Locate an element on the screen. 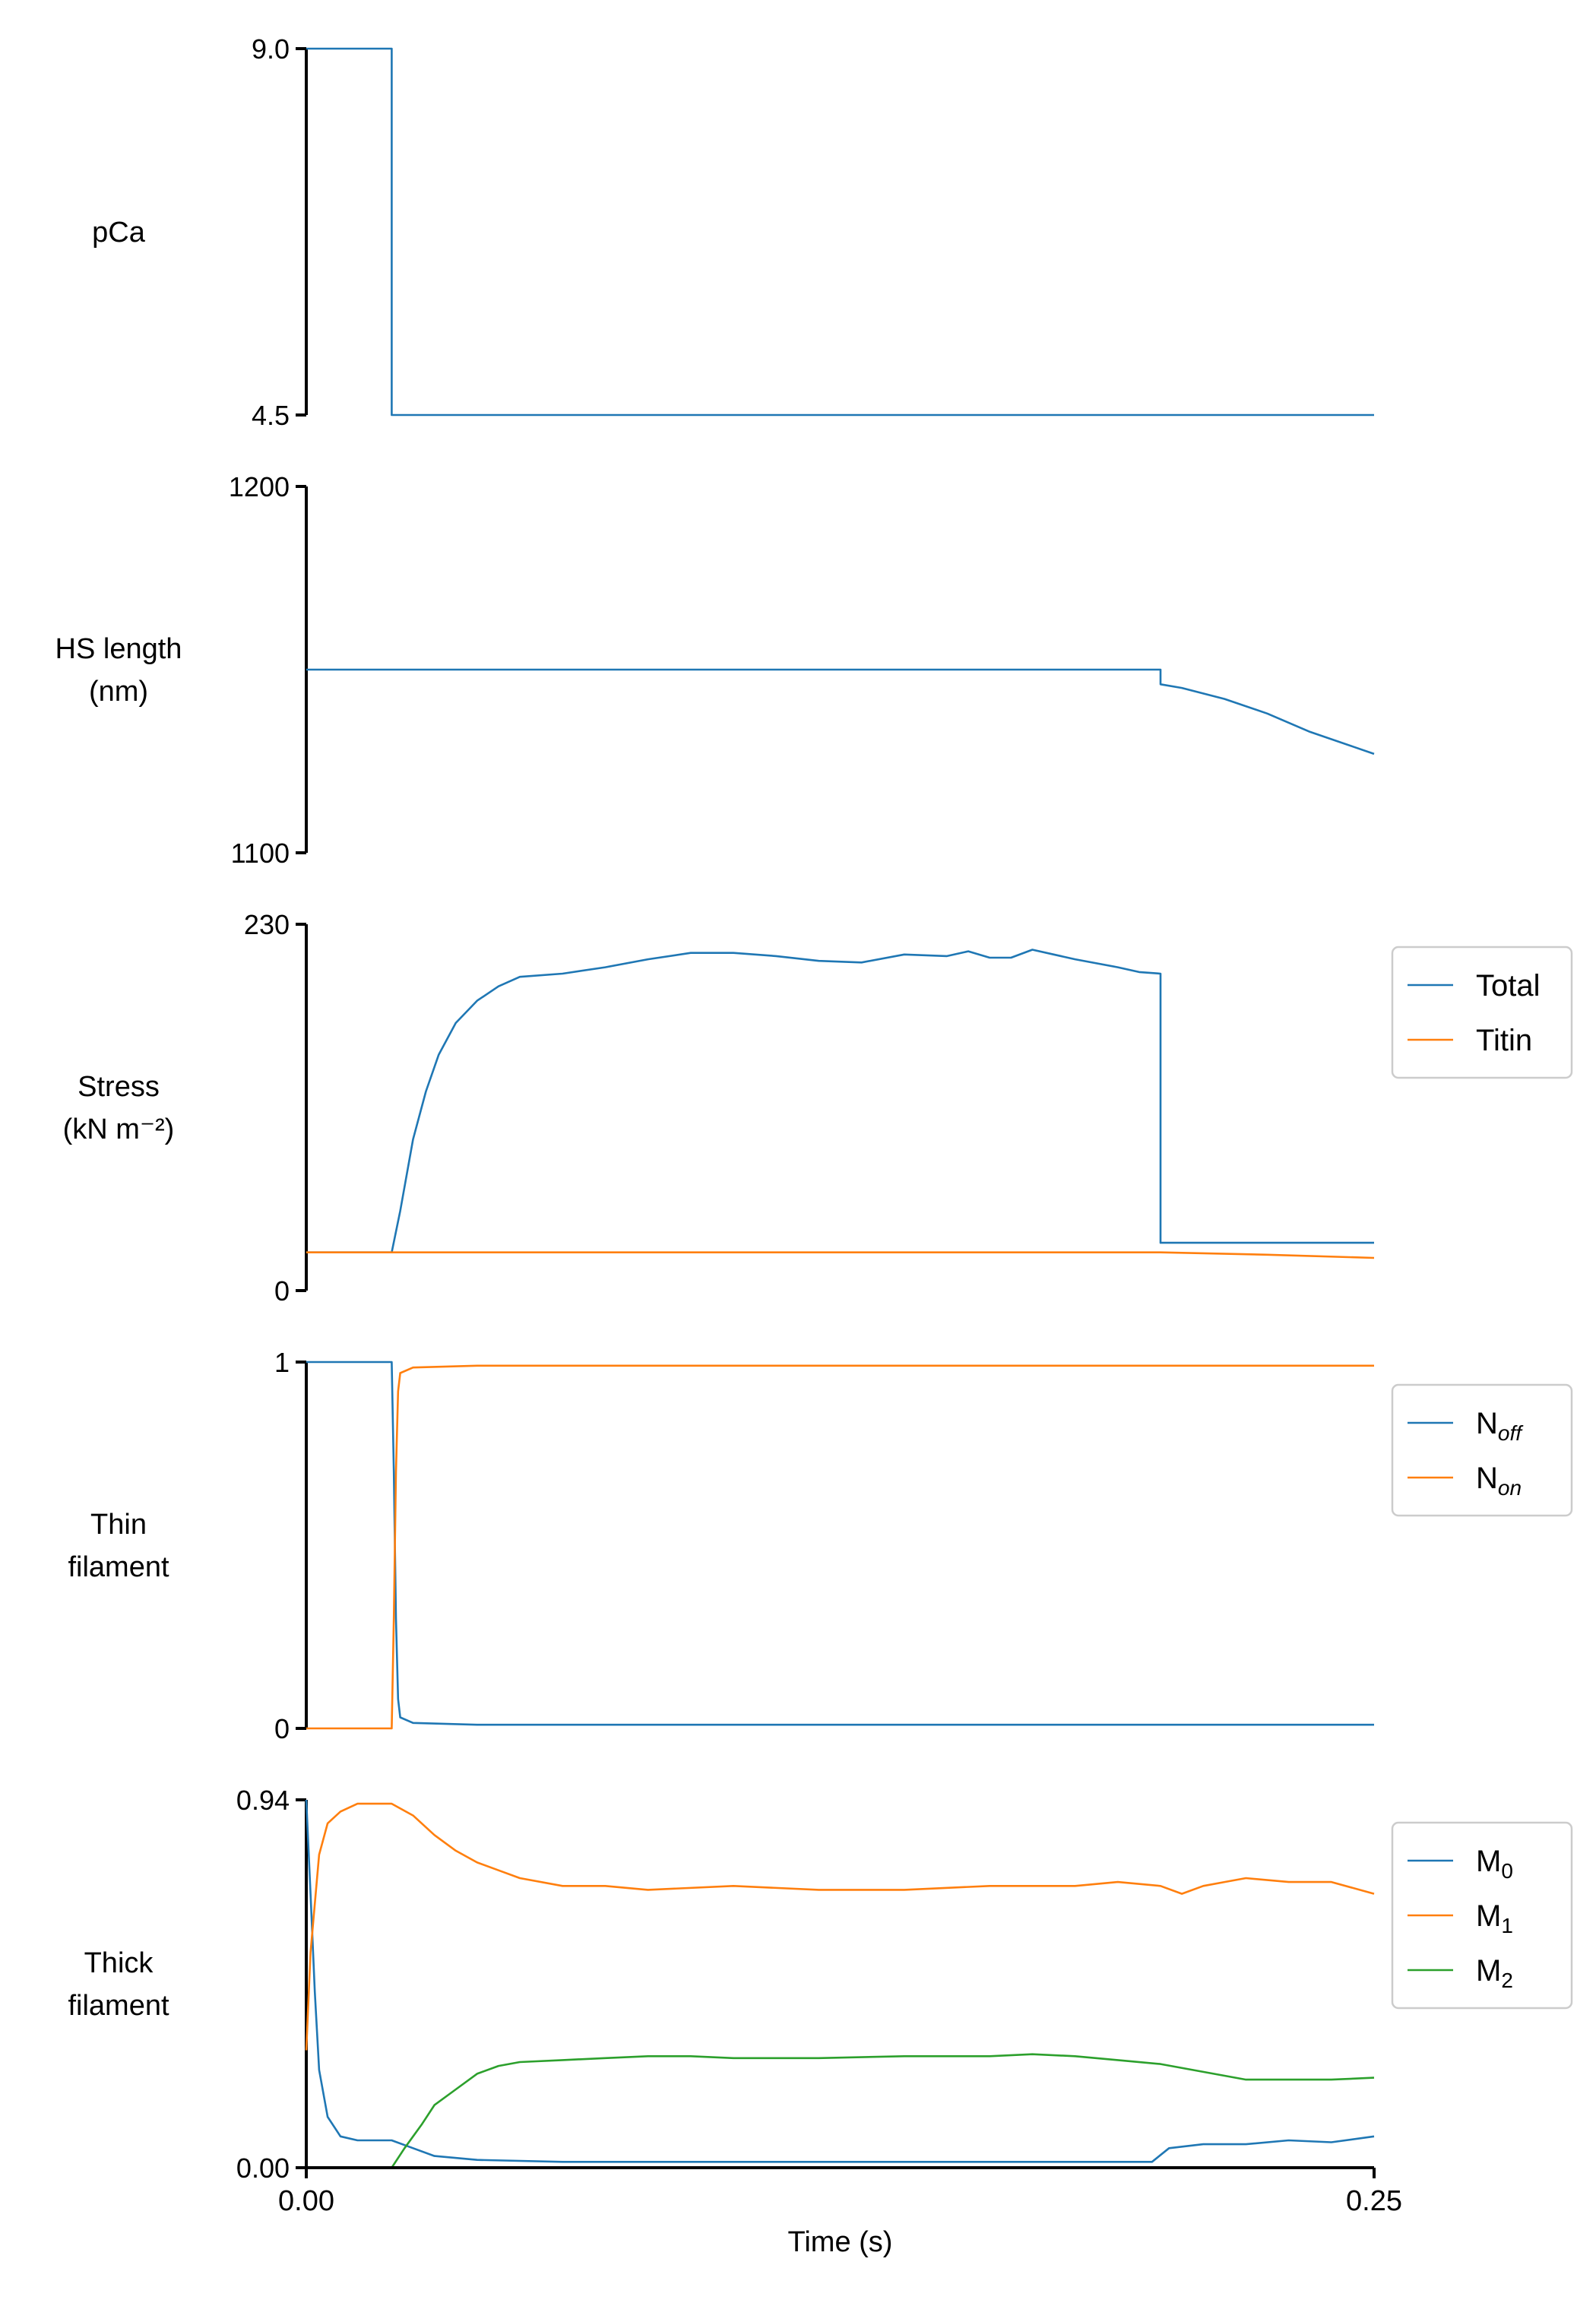 The width and height of the screenshot is (1596, 2303). y-tick-label: 4.5 is located at coordinates (271, 416).